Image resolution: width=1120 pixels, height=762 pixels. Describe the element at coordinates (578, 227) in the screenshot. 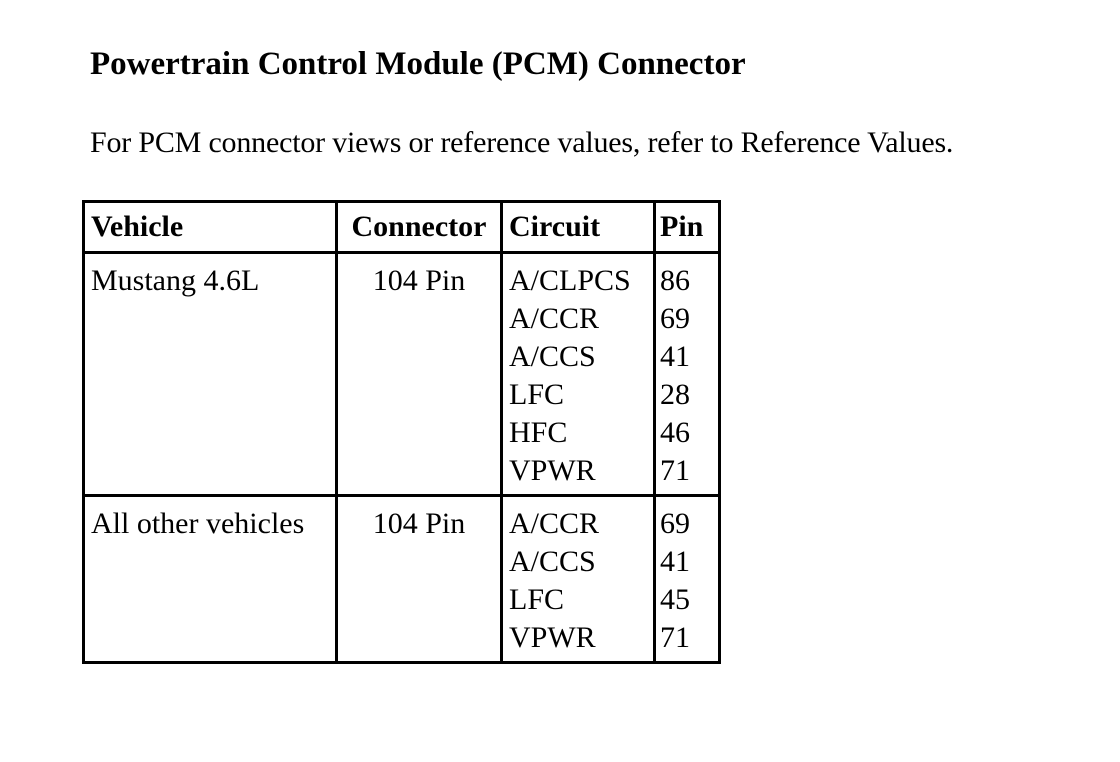

I see `header-circuit: Circuit` at that location.